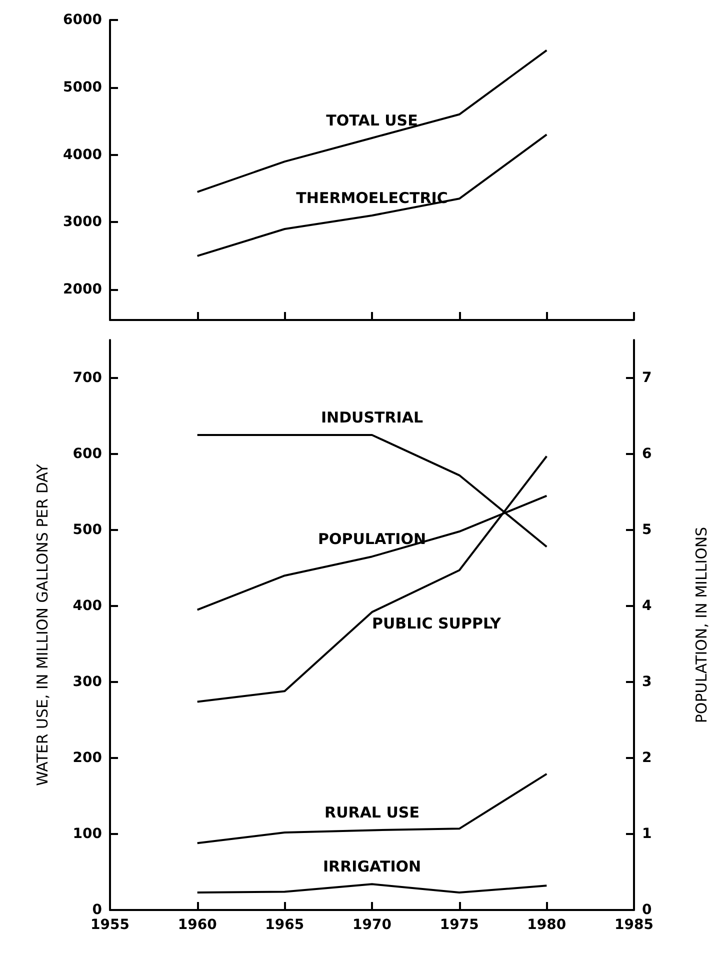 This screenshot has height=954, width=724. What do you see at coordinates (647, 910) in the screenshot?
I see `y2-tick-label: 0` at bounding box center [647, 910].